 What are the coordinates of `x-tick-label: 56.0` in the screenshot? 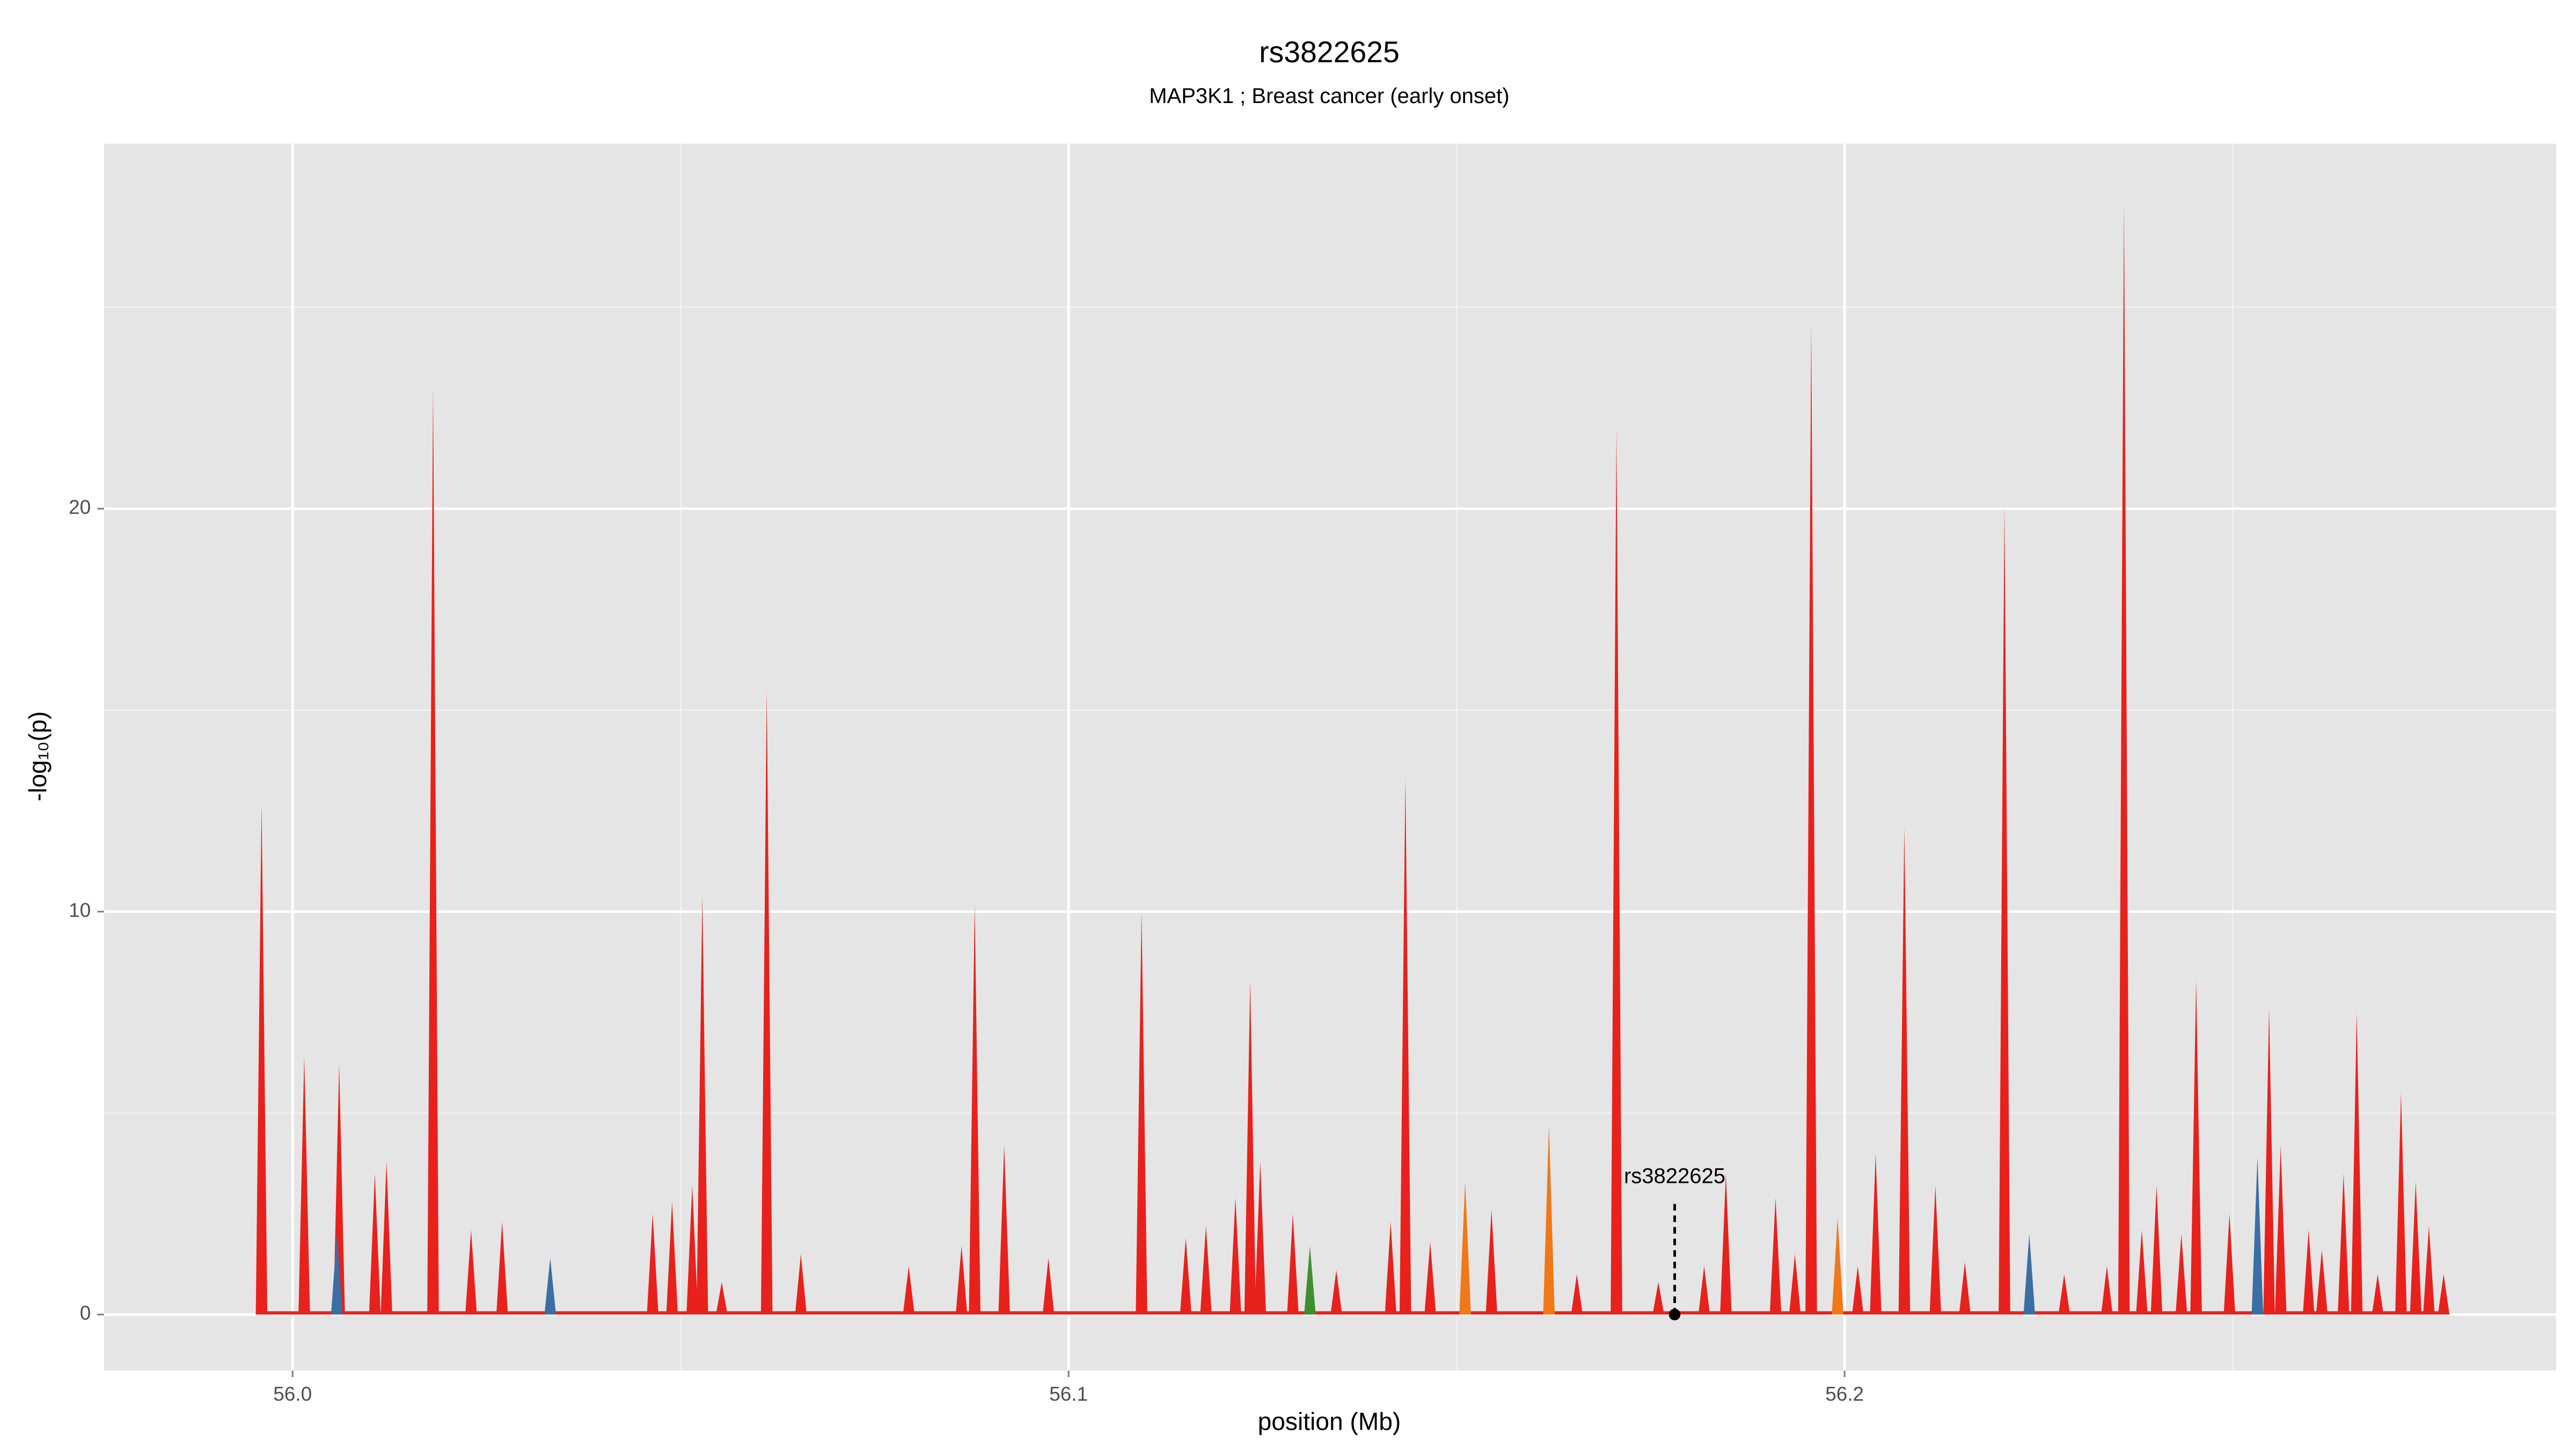 It's located at (292, 1394).